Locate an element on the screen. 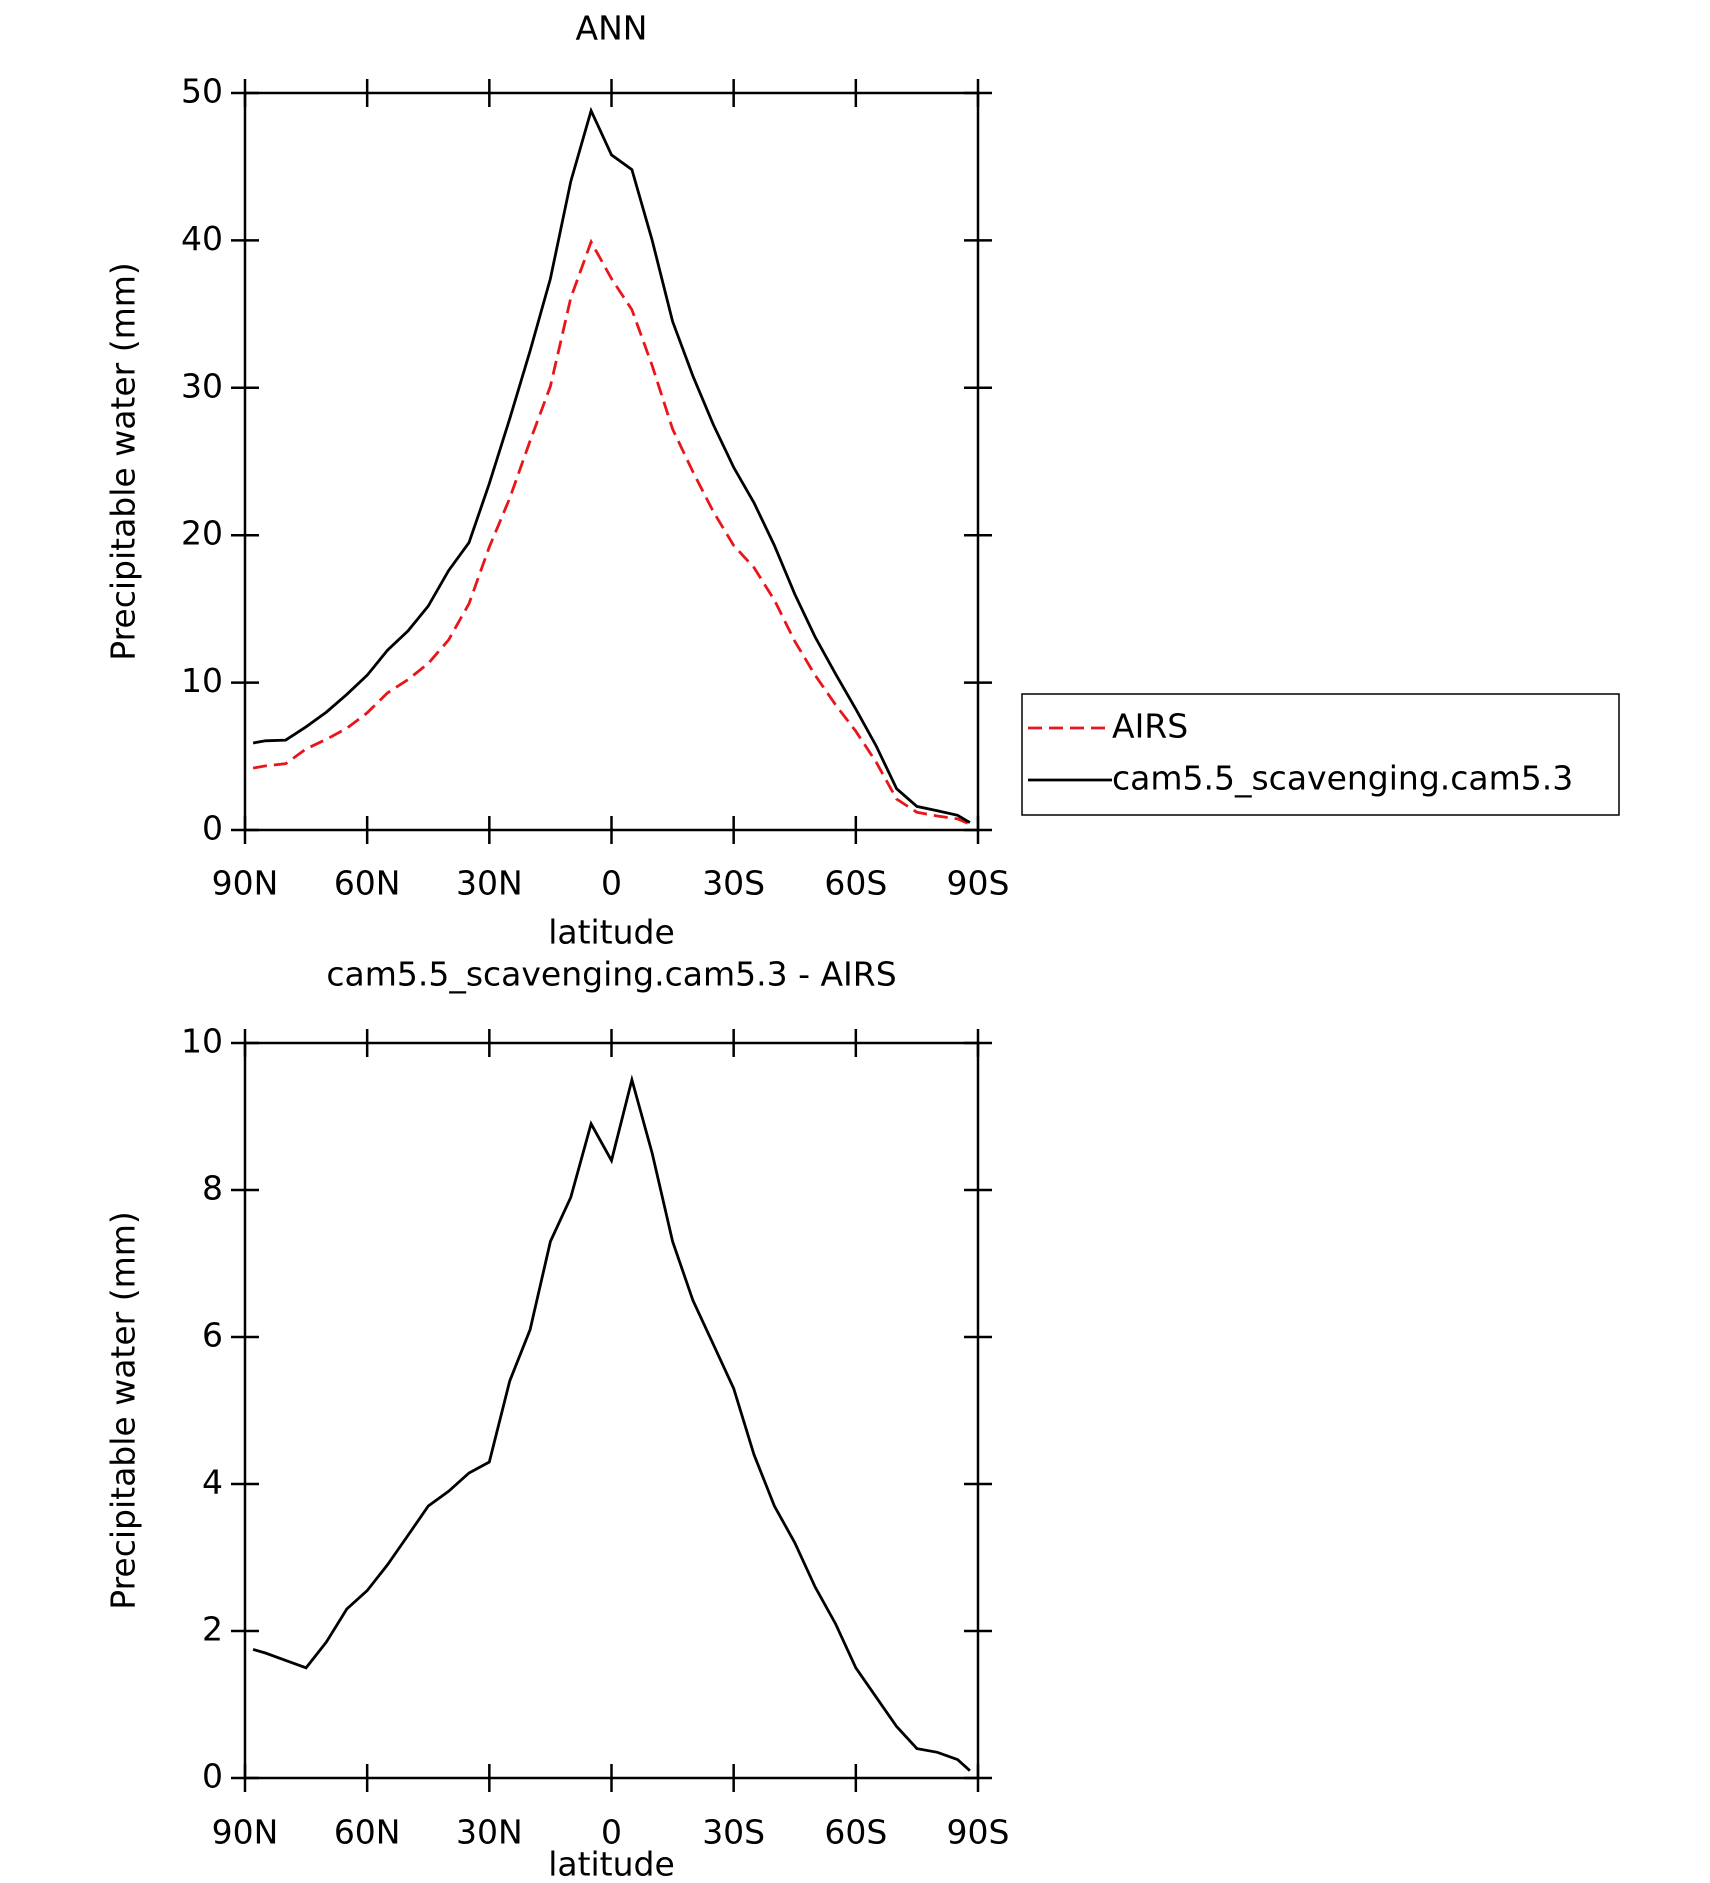  y-tick-label: 30 is located at coordinates (202, 385).